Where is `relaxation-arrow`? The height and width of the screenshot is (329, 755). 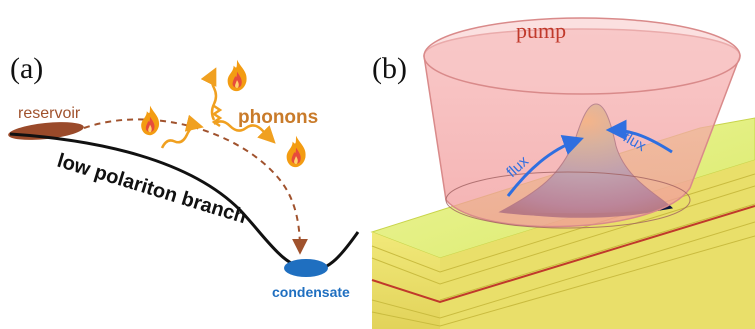
relaxation-arrow is located at coordinates (195, 186).